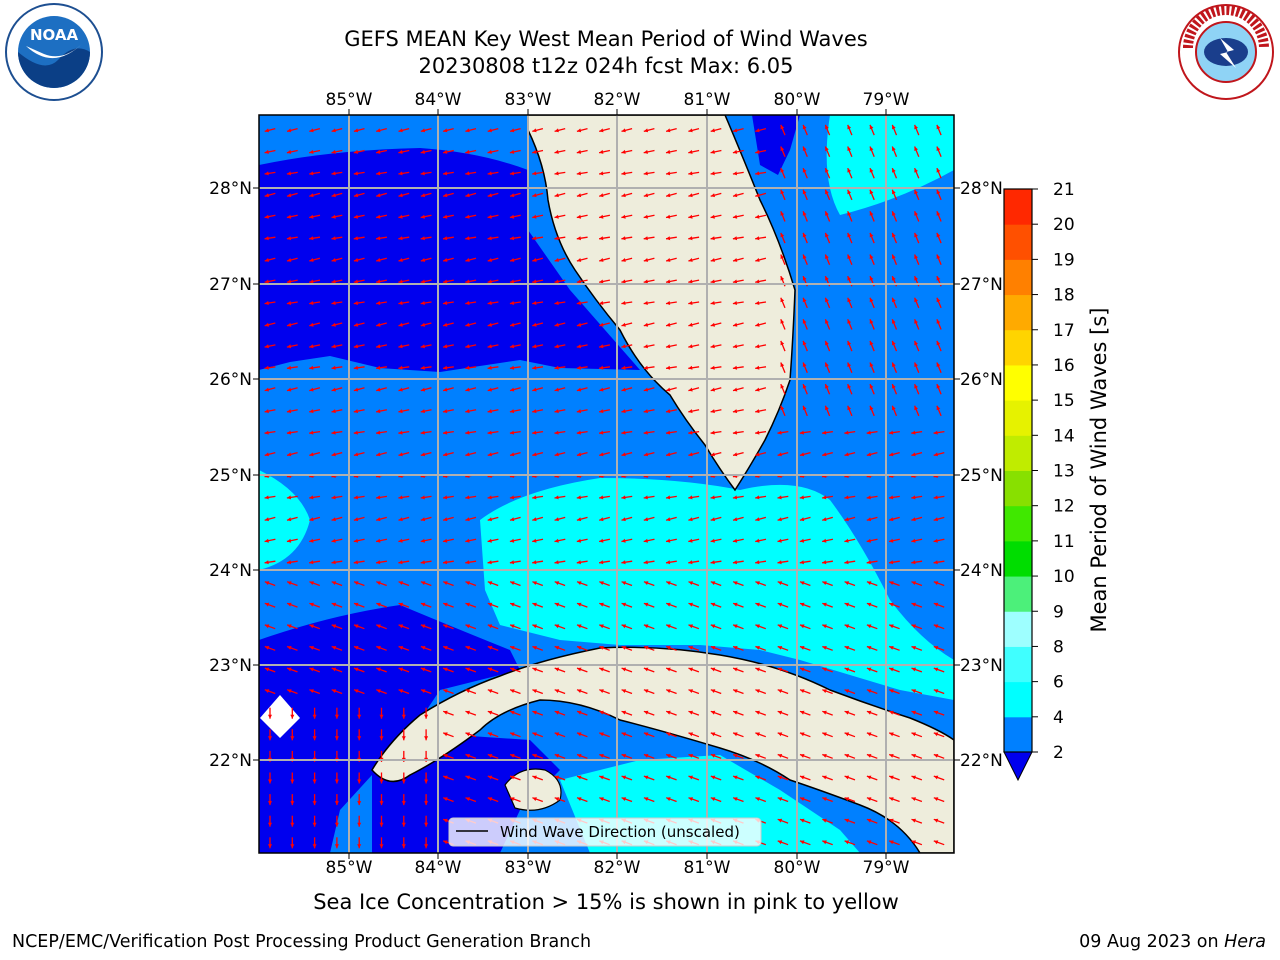  I want to click on lon-label-bottom: 81°W, so click(707, 868).